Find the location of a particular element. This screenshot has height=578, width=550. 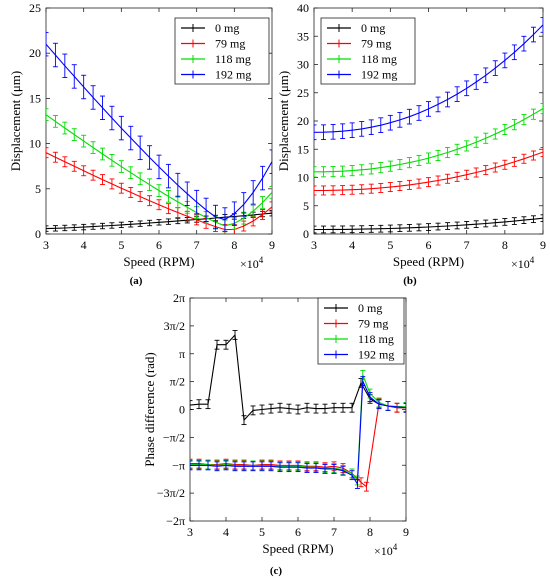

y-tick-label: 30 is located at coordinates (303, 65).